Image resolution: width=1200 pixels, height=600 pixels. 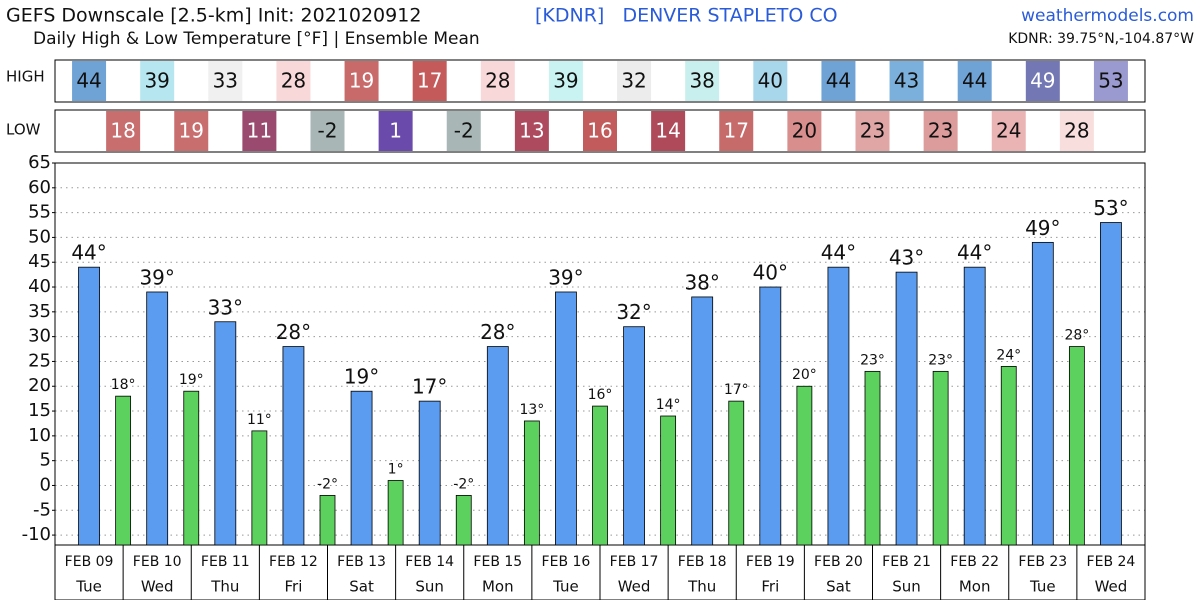 What do you see at coordinates (39, 336) in the screenshot?
I see `y-tick-label: 30` at bounding box center [39, 336].